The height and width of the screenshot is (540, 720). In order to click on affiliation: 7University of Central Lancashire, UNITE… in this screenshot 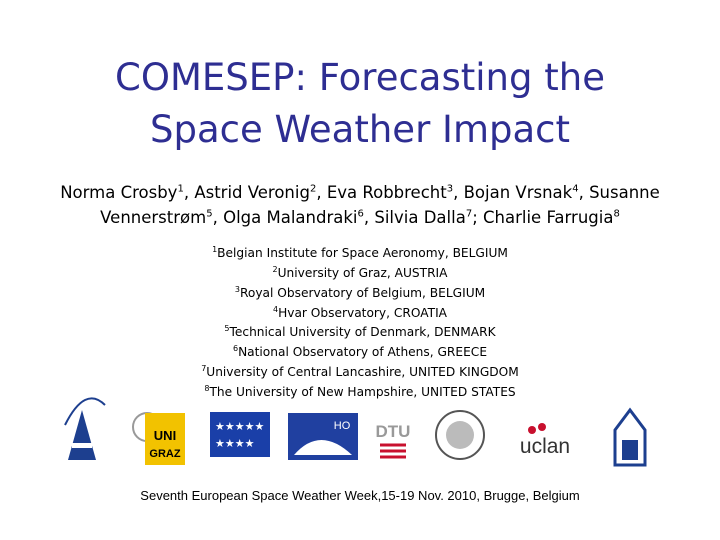, I will do `click(360, 371)`.